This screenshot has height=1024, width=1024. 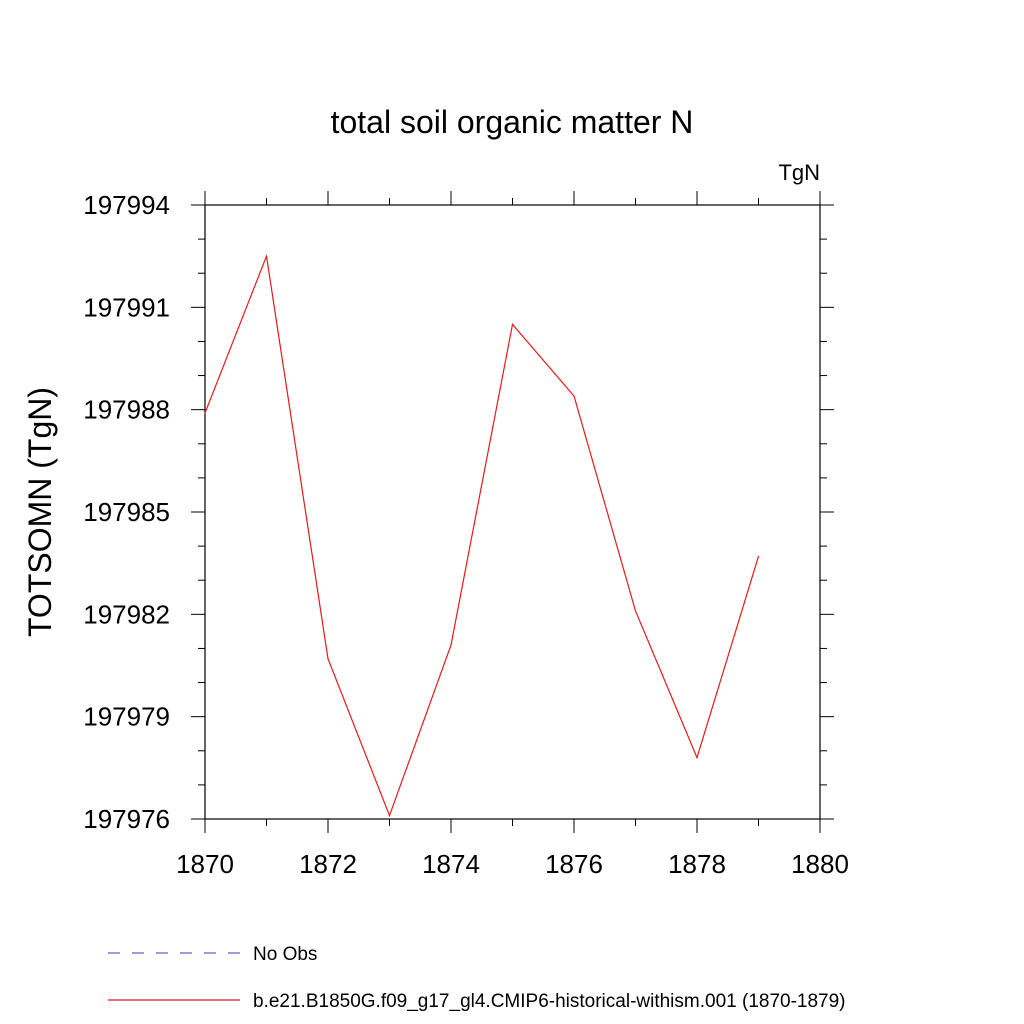 I want to click on x-tick-label: 1872, so click(x=328, y=864).